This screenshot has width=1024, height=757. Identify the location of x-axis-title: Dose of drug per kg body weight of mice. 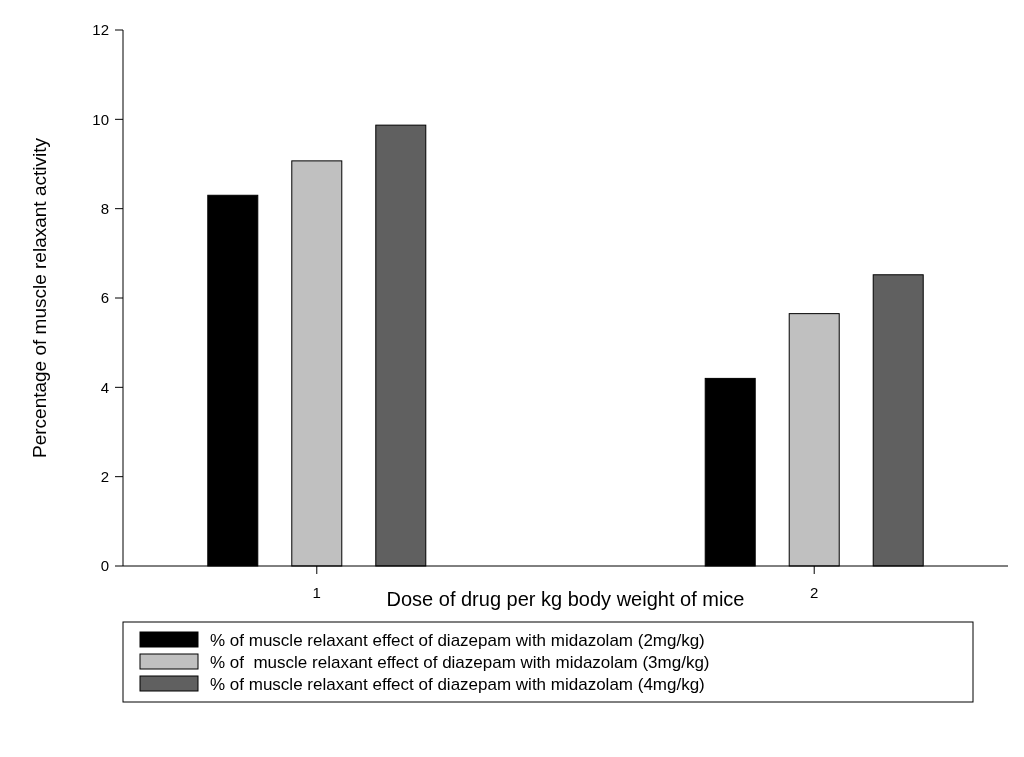
(565, 599).